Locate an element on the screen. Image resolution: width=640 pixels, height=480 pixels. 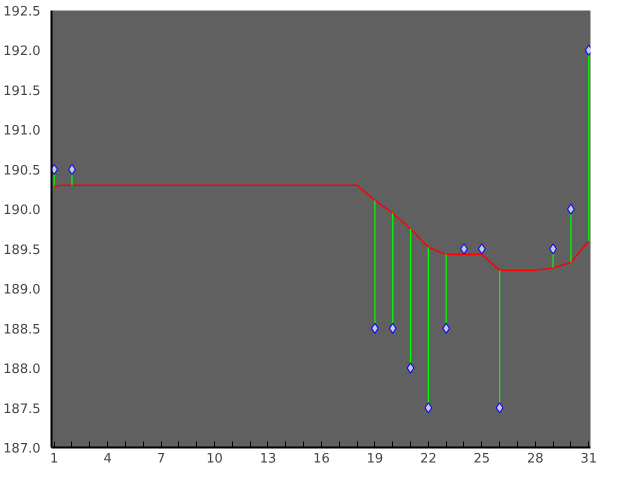
y-tick-label: 192.0 is located at coordinates (21, 52).